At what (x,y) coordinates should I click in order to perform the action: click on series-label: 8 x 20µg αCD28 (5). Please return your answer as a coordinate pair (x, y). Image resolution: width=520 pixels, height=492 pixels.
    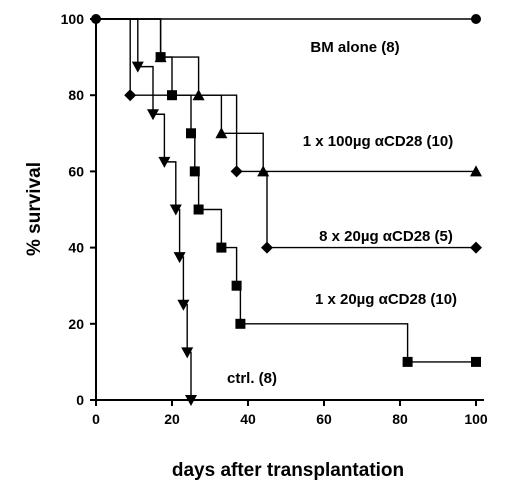
    Looking at the image, I should click on (386, 236).